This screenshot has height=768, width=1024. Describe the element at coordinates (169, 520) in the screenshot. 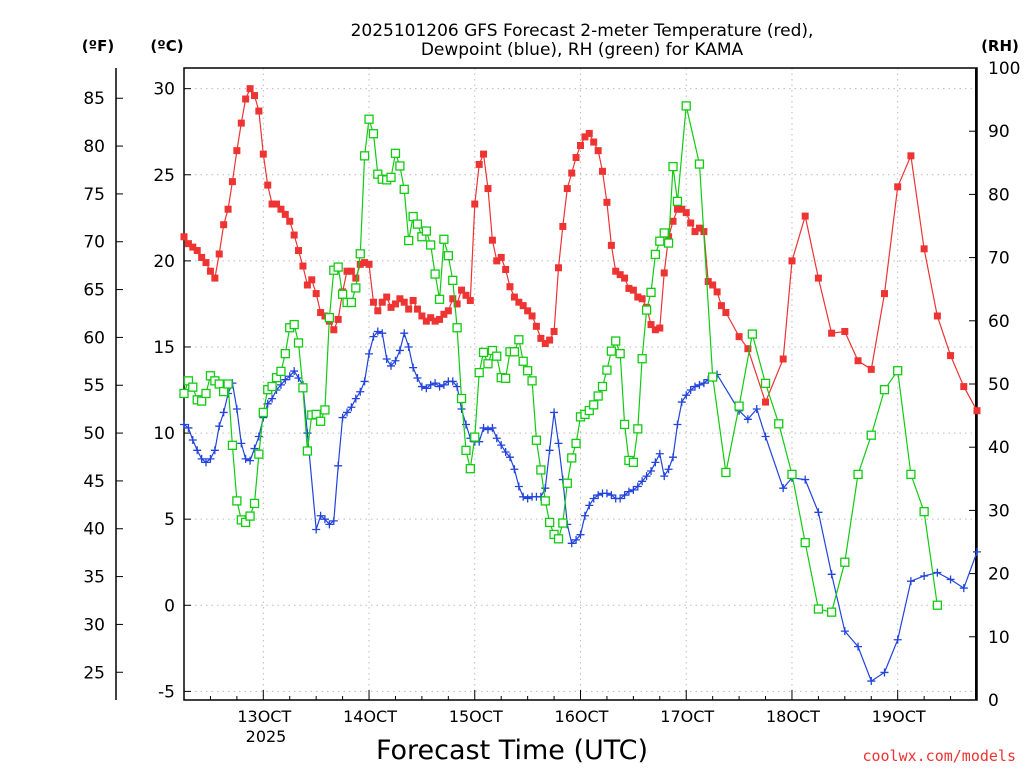

I see `celsius-tick-label: 5` at that location.